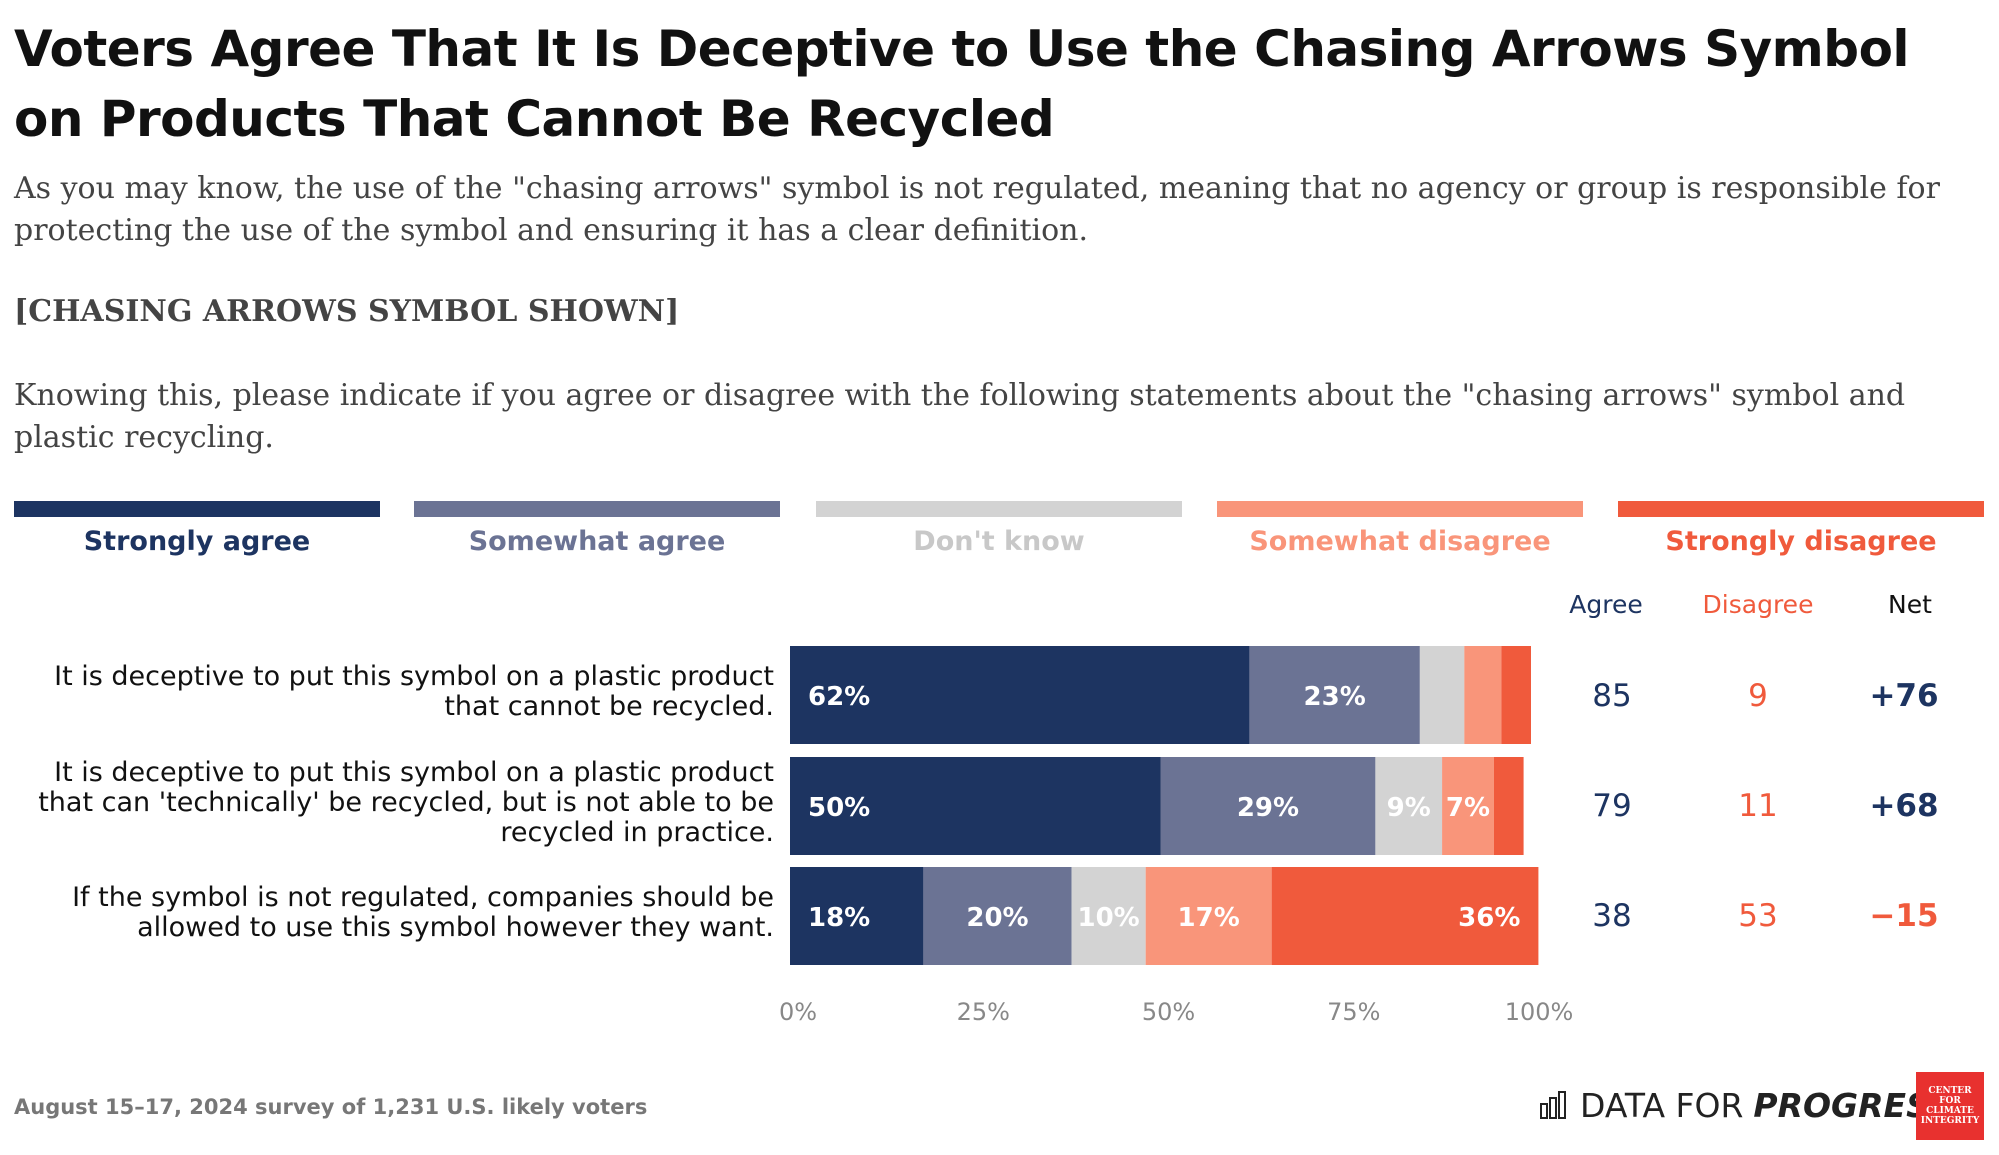 Image resolution: width=1999 pixels, height=1155 pixels. Describe the element at coordinates (1910, 604) in the screenshot. I see `column-header-net: Net` at that location.